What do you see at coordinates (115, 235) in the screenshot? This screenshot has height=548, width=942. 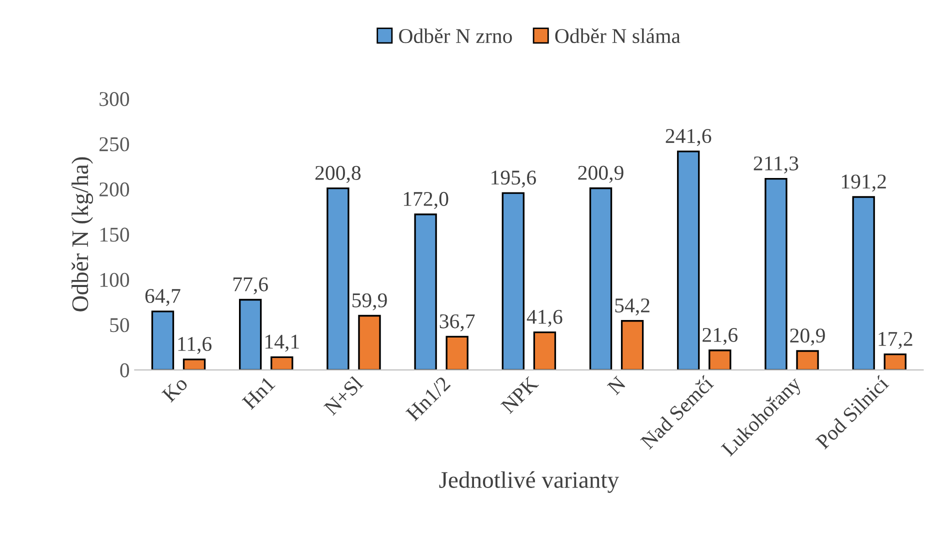 I see `y-tick-label: 150` at bounding box center [115, 235].